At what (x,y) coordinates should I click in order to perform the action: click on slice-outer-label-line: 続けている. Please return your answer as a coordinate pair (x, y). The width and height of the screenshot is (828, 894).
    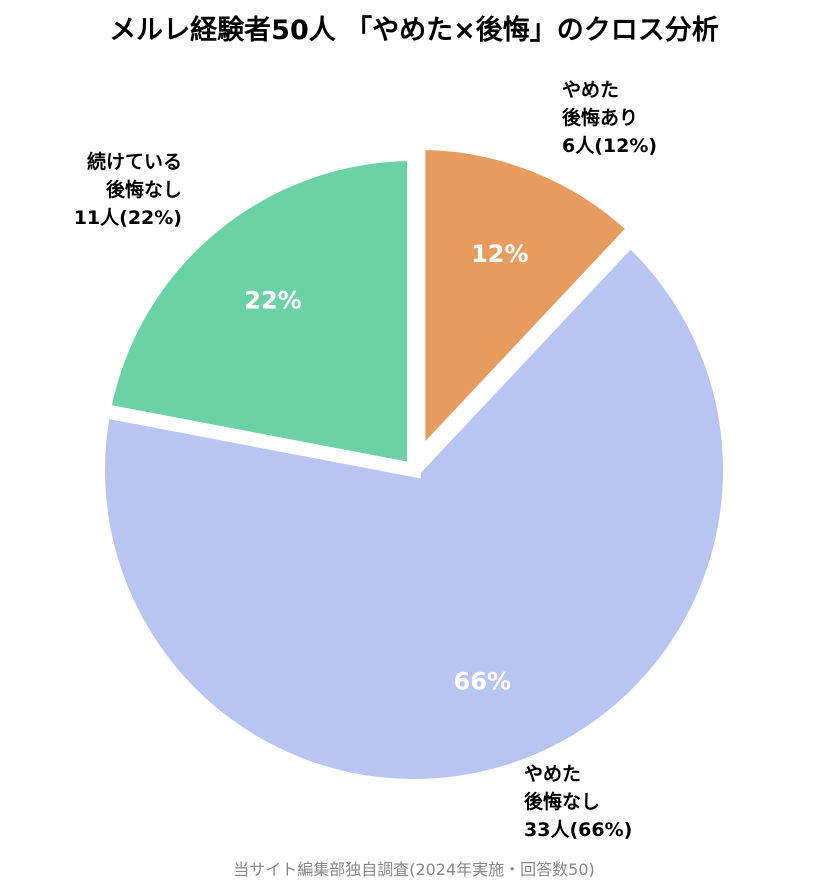
    Looking at the image, I should click on (134, 161).